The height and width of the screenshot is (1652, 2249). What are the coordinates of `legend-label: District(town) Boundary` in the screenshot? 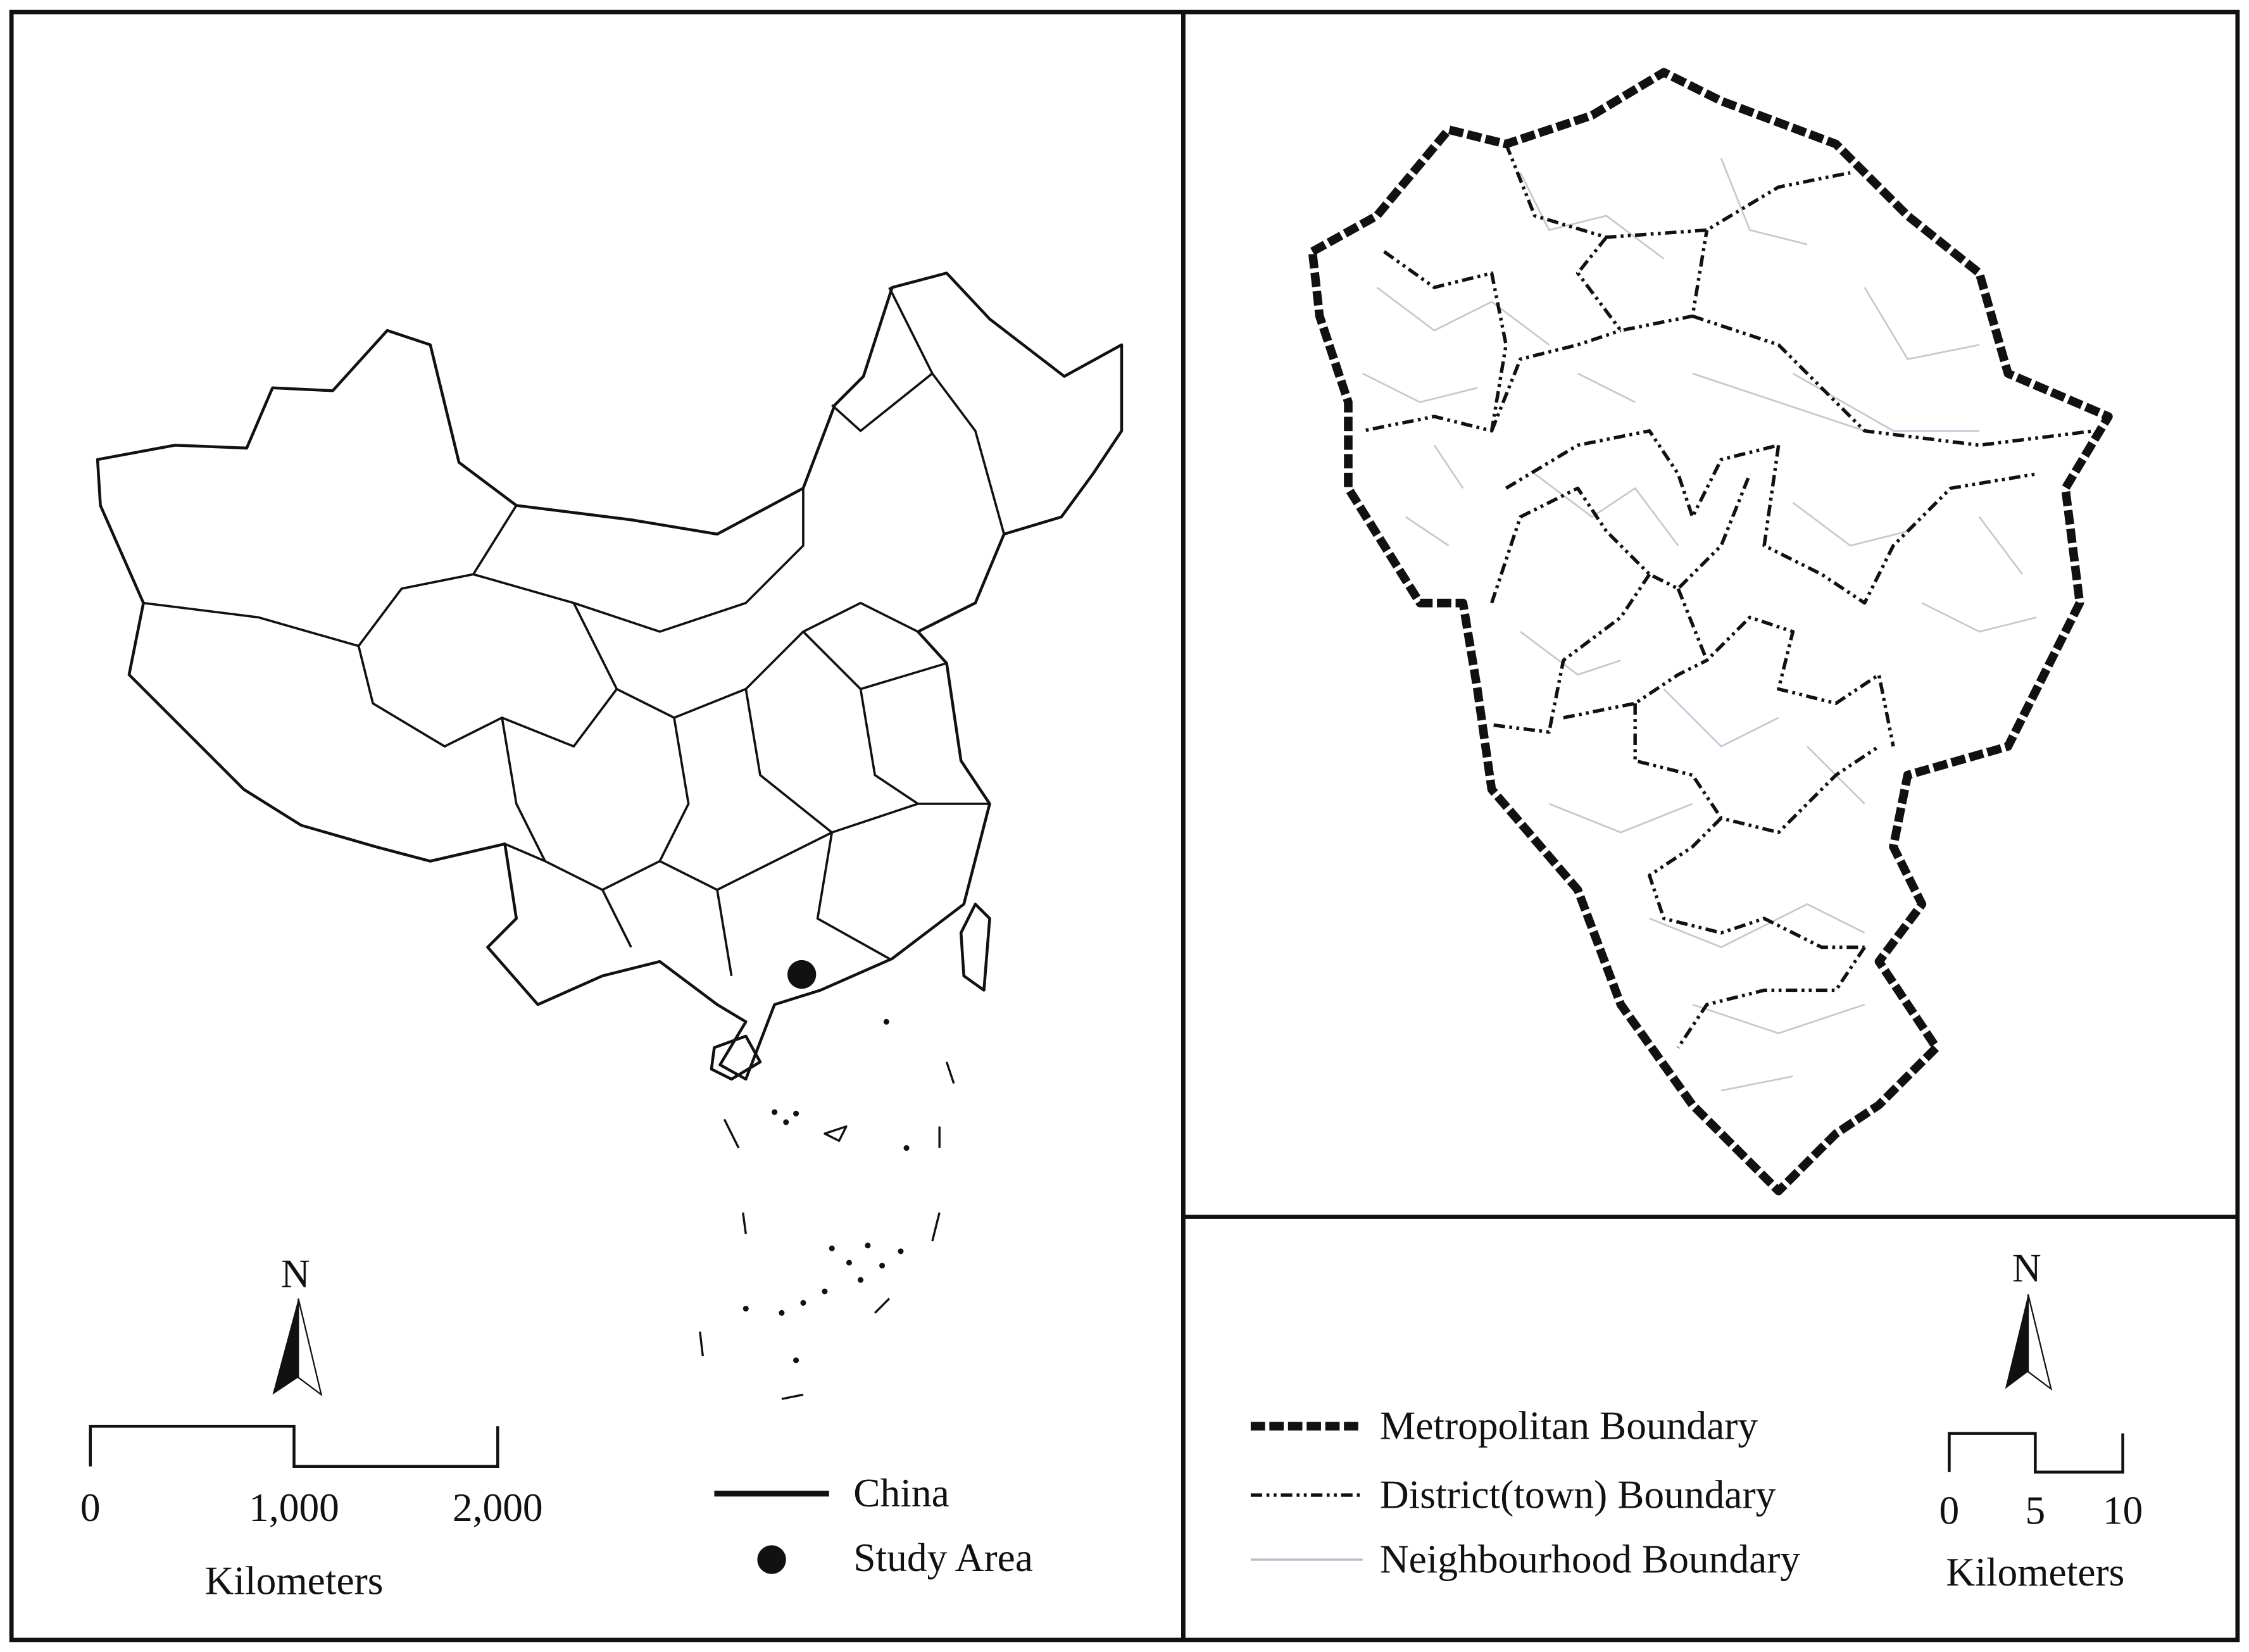 It's located at (1578, 1494).